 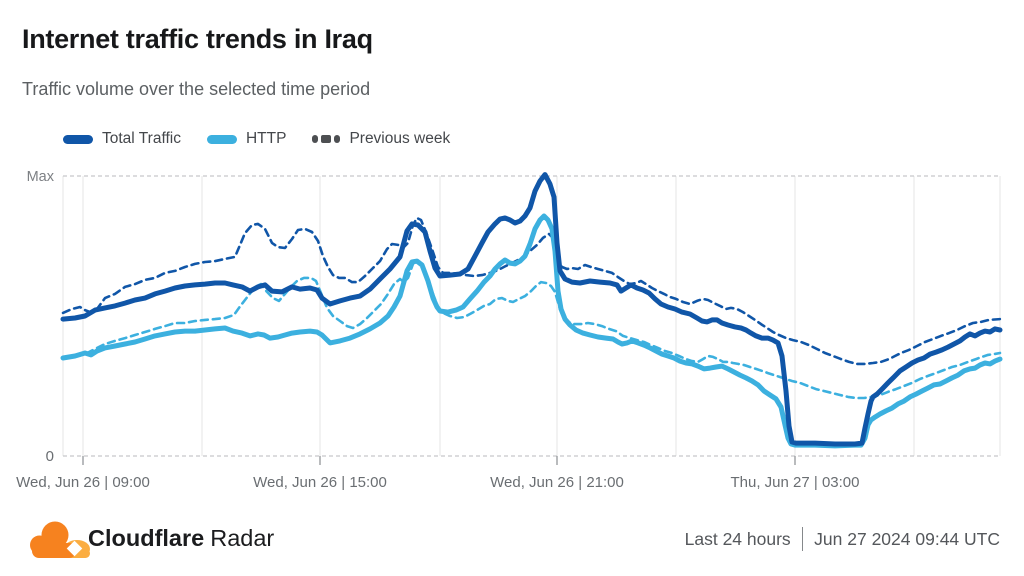 What do you see at coordinates (737, 538) in the screenshot?
I see `time-range-label: Last 24 hours` at bounding box center [737, 538].